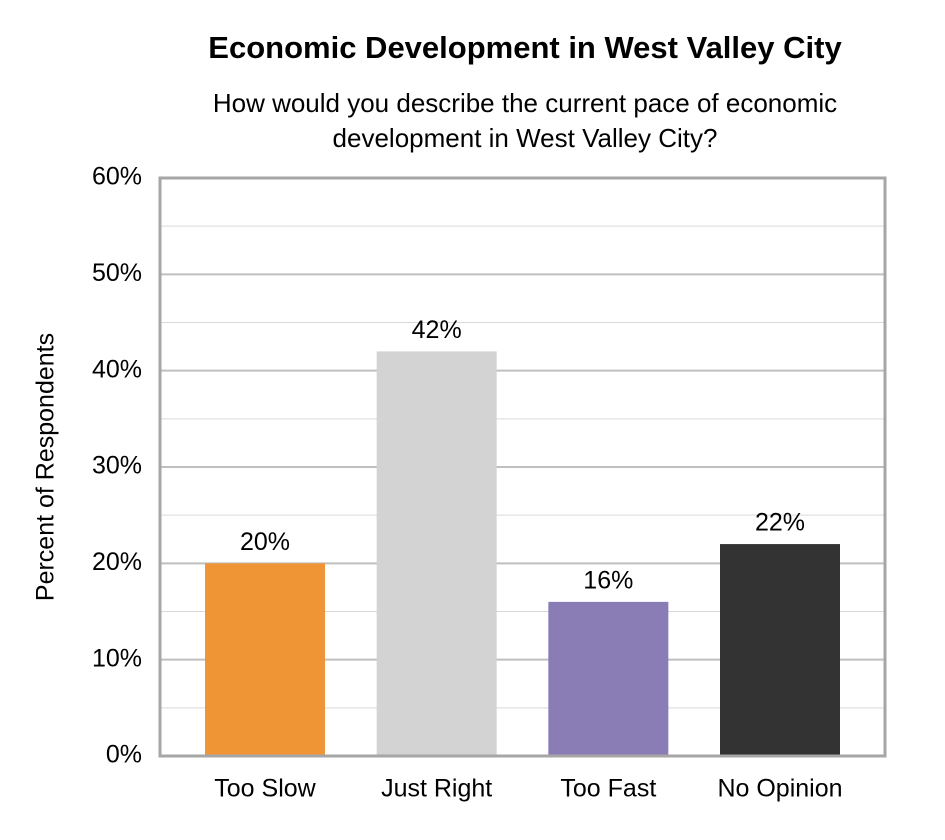  I want to click on y-tick-label: 0%, so click(124, 755).